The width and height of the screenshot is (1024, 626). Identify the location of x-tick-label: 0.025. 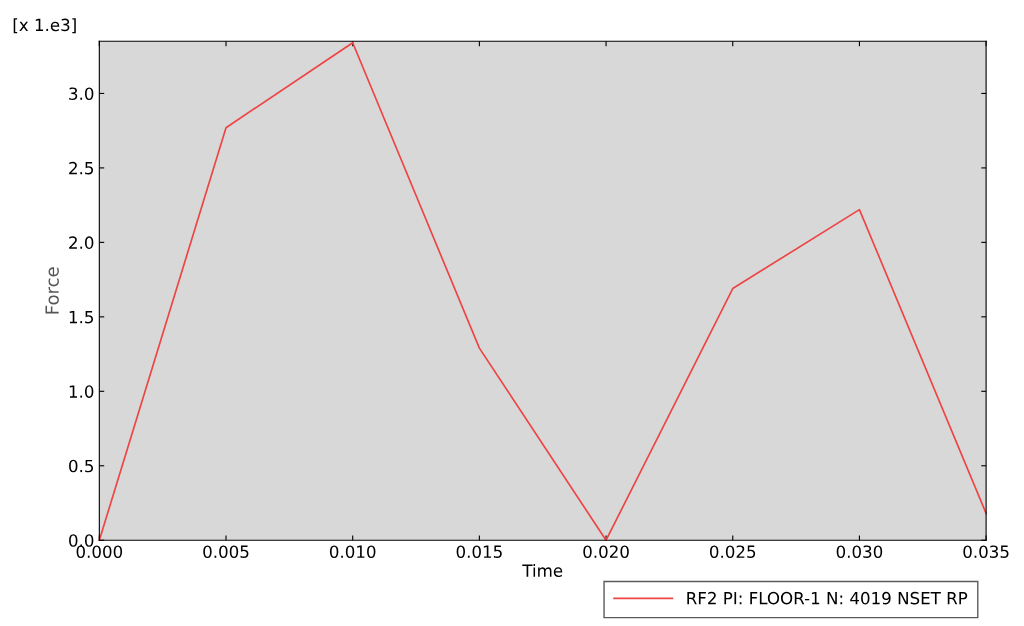
(732, 551).